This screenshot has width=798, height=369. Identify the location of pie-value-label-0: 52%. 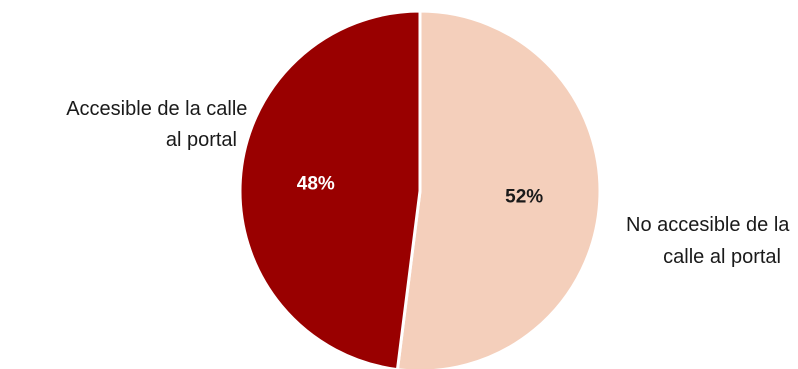
(524, 197).